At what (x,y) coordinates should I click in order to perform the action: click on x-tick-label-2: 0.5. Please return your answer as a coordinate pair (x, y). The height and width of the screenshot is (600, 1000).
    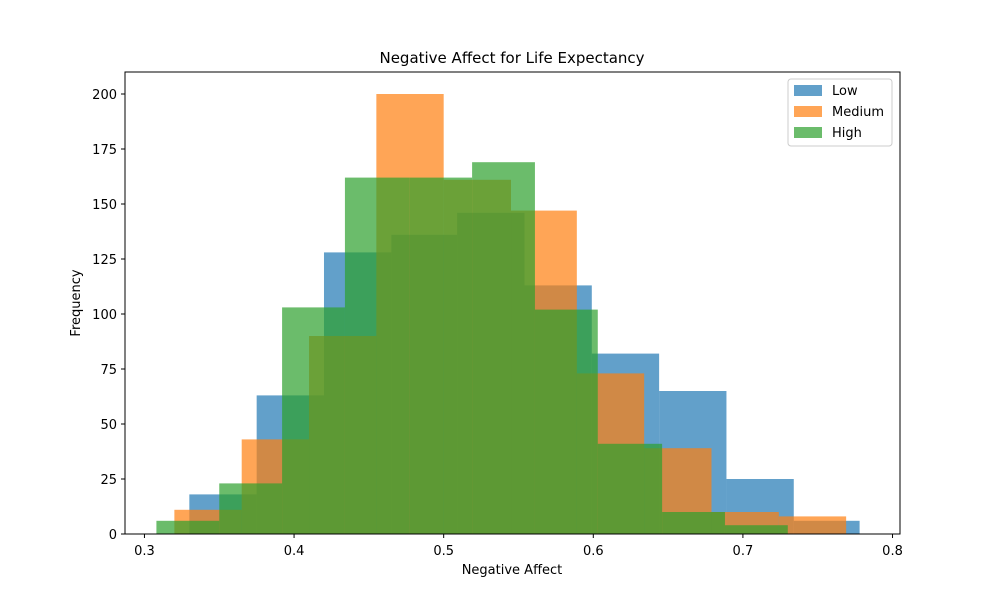
    Looking at the image, I should click on (443, 551).